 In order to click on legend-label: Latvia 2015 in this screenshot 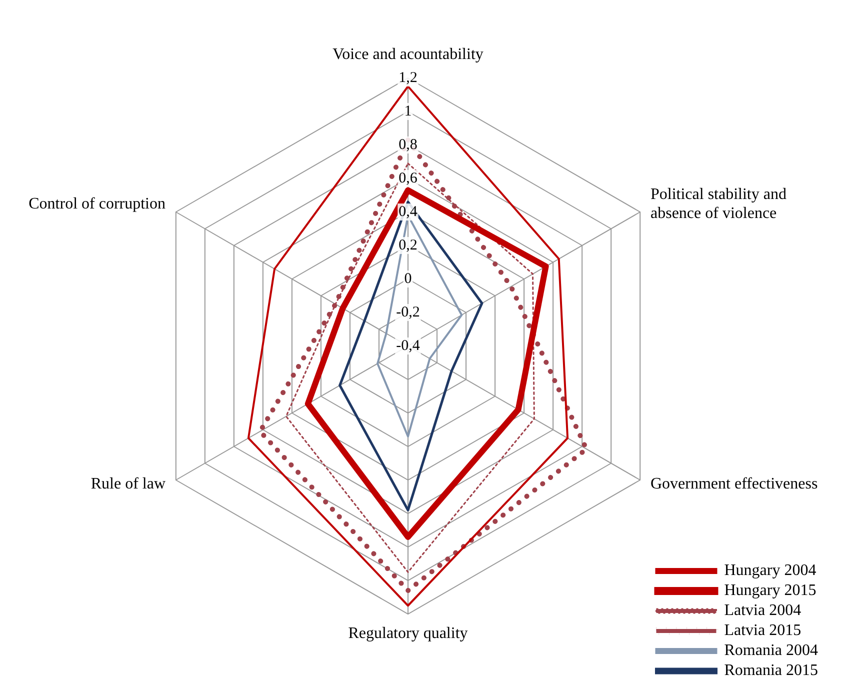, I will do `click(763, 631)`.